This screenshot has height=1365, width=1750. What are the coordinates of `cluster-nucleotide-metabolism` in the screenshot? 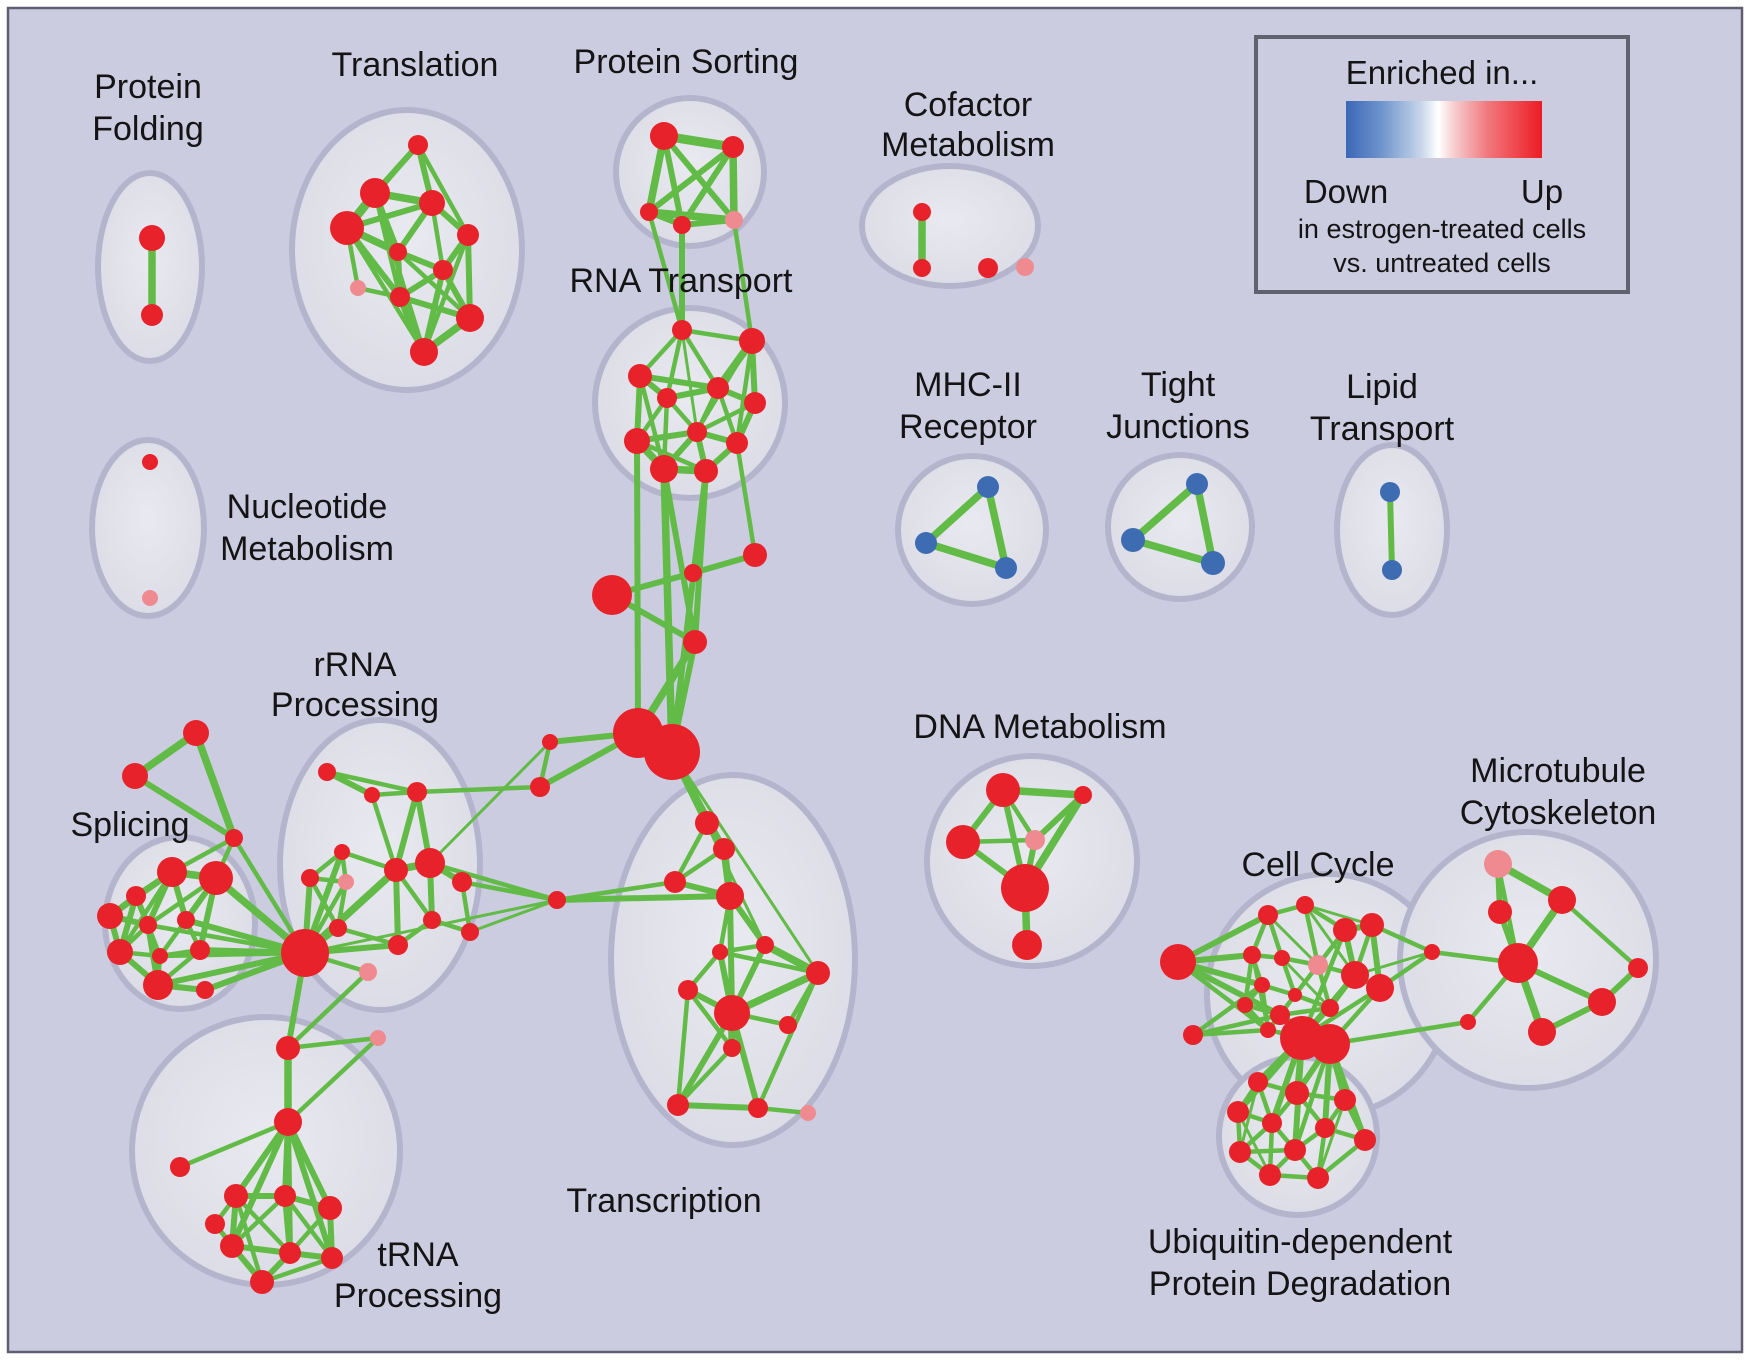 It's located at (148, 528).